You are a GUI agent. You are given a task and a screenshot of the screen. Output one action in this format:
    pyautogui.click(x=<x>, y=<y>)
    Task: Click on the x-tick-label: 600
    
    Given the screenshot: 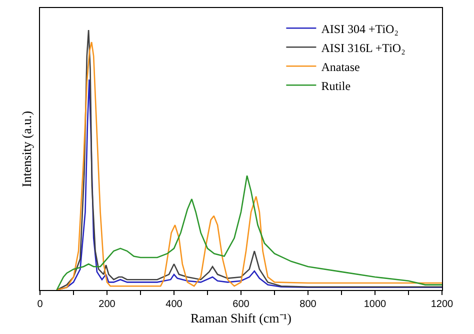 What is the action you would take?
    pyautogui.click(x=241, y=304)
    